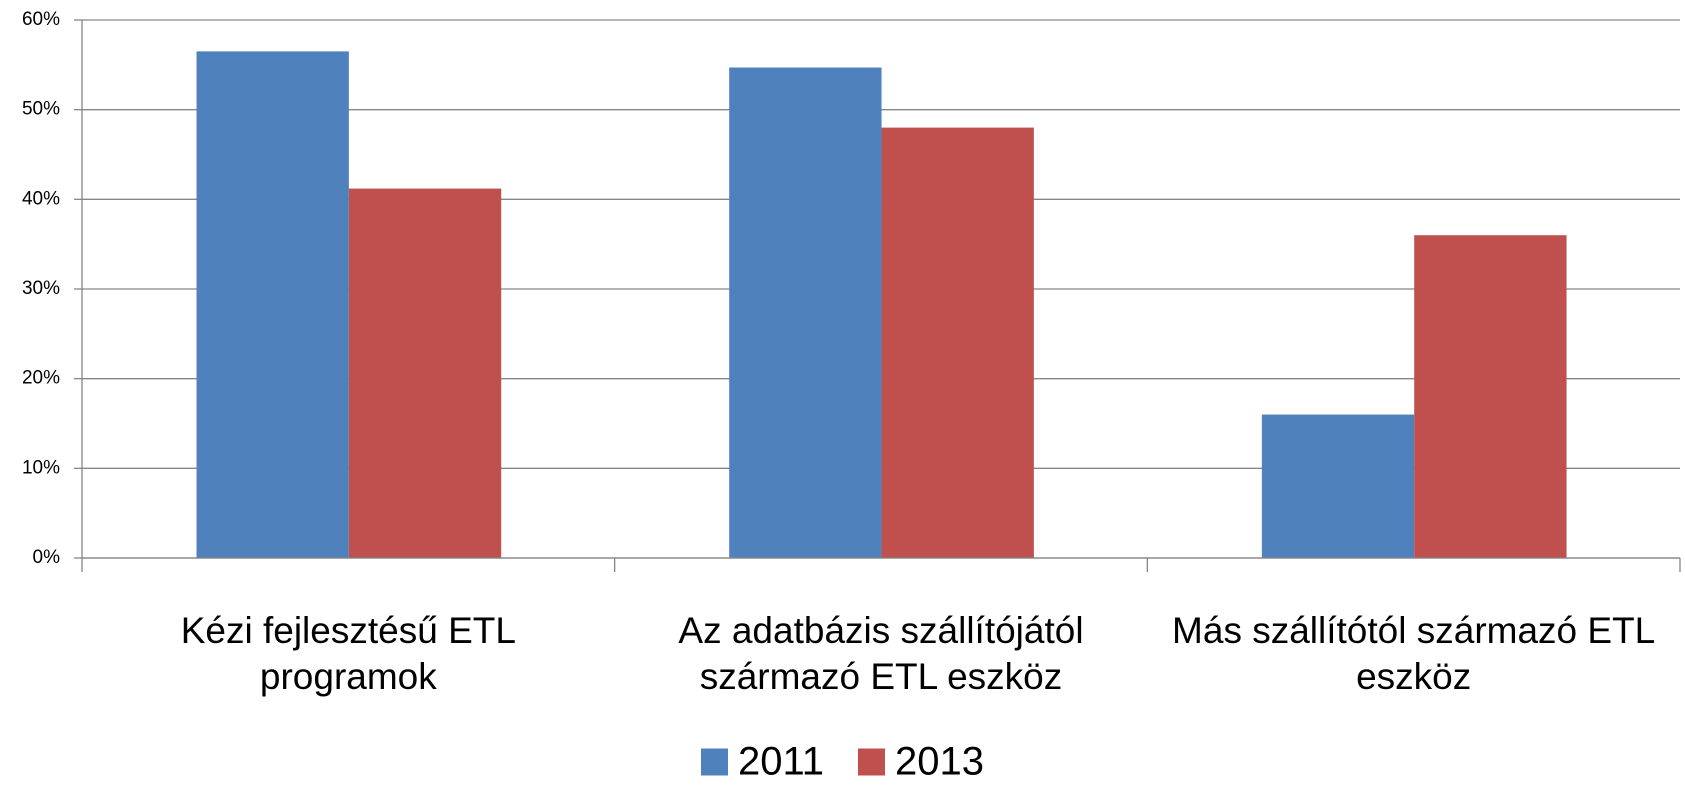 This screenshot has height=803, width=1685. What do you see at coordinates (41, 19) in the screenshot?
I see `y-tick-label: 60%` at bounding box center [41, 19].